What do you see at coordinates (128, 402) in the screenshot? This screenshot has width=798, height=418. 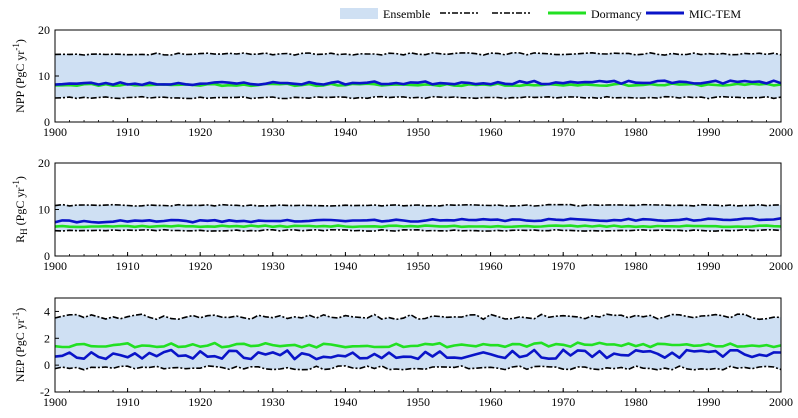 I see `x-tick-label-nep: 1910` at bounding box center [128, 402].